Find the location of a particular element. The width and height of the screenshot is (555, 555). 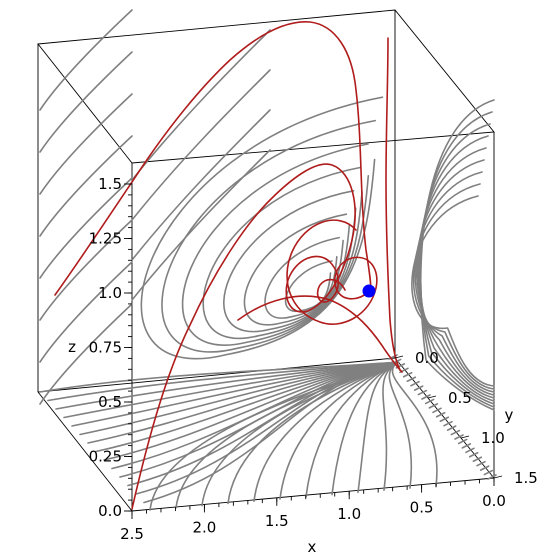

y-axis-label: y is located at coordinates (509, 415).